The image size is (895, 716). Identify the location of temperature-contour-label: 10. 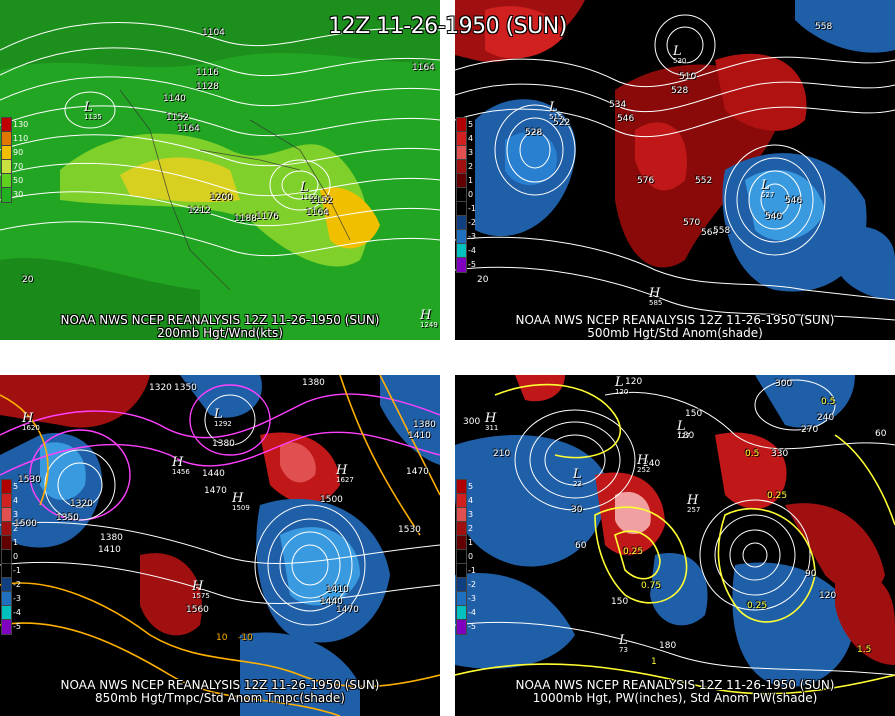
(222, 638).